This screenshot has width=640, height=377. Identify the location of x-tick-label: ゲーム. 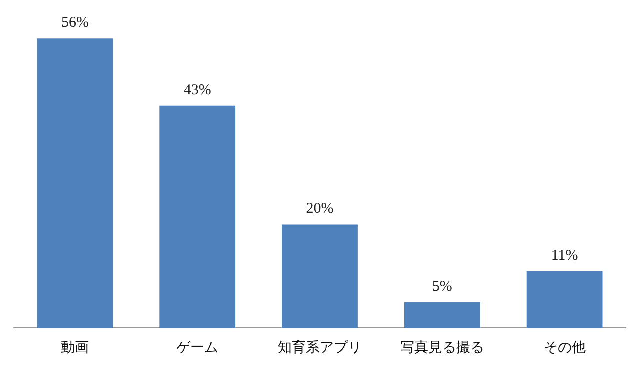
(197, 348).